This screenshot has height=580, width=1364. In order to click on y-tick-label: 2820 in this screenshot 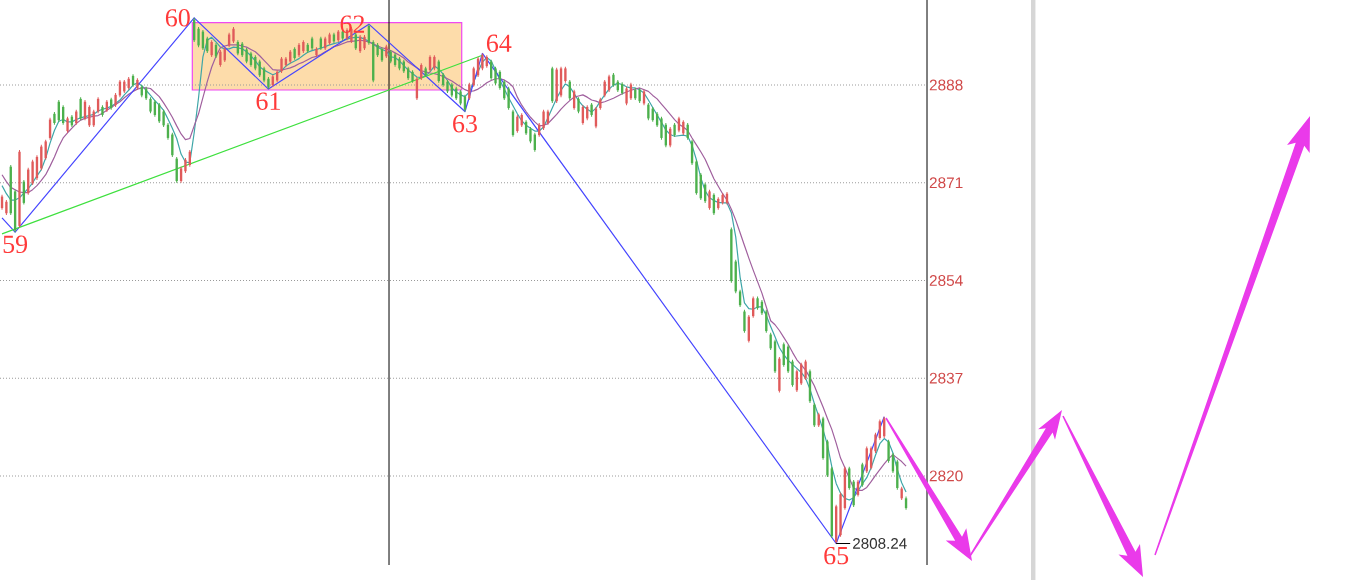, I will do `click(946, 476)`.